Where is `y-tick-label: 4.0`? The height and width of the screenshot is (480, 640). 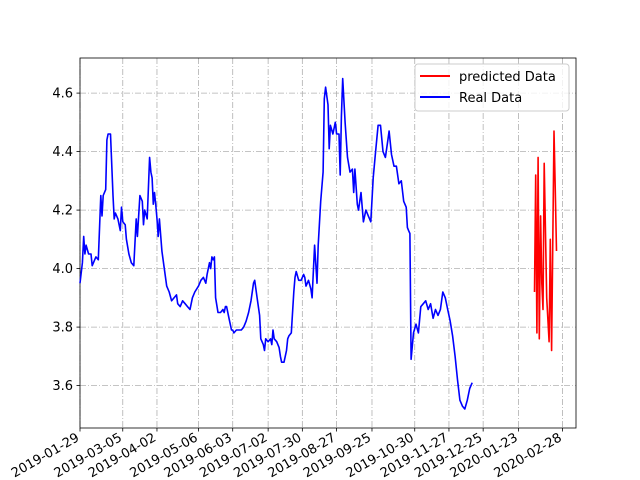 y-tick-label: 4.0 is located at coordinates (62, 269).